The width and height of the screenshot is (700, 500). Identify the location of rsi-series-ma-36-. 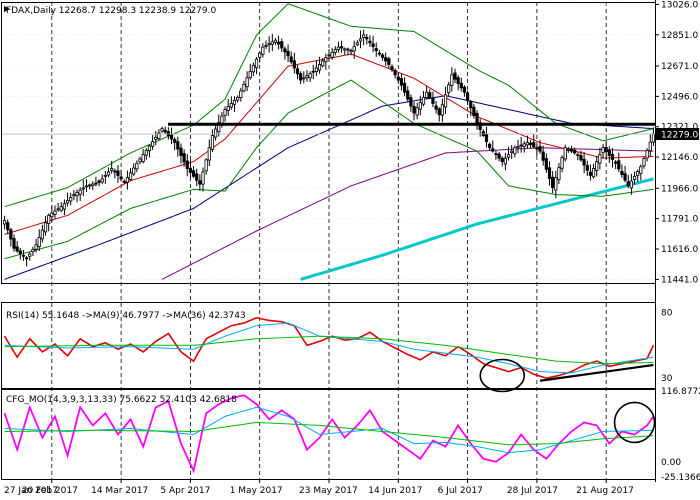
(329, 350).